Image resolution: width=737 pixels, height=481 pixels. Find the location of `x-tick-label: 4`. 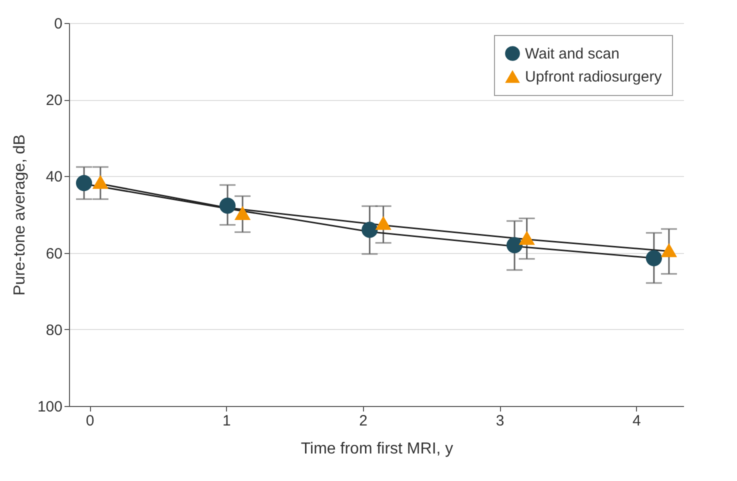

x-tick-label: 4 is located at coordinates (636, 421).